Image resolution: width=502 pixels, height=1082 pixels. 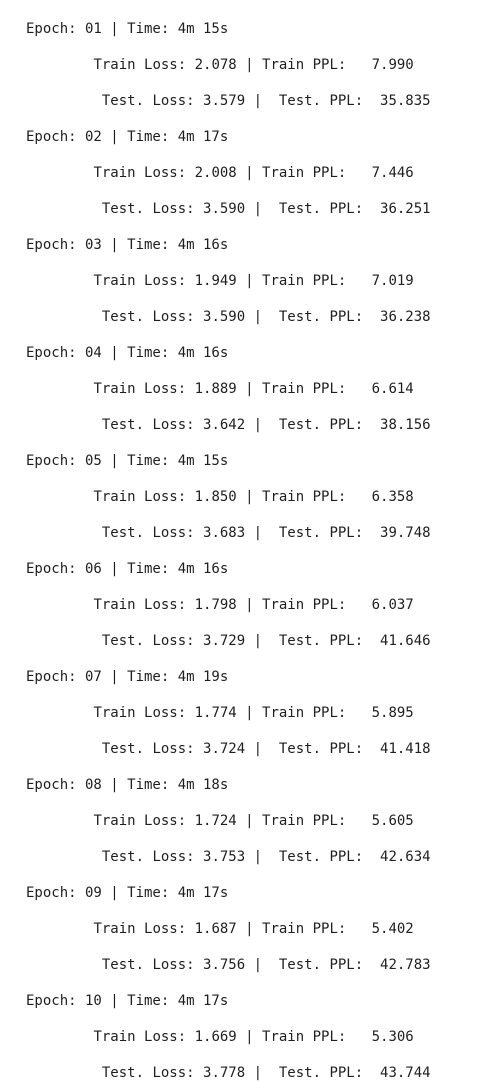 I want to click on log-line: Test. Loss: 3.642 | Test. PPL: 38.156, so click(x=228, y=425).